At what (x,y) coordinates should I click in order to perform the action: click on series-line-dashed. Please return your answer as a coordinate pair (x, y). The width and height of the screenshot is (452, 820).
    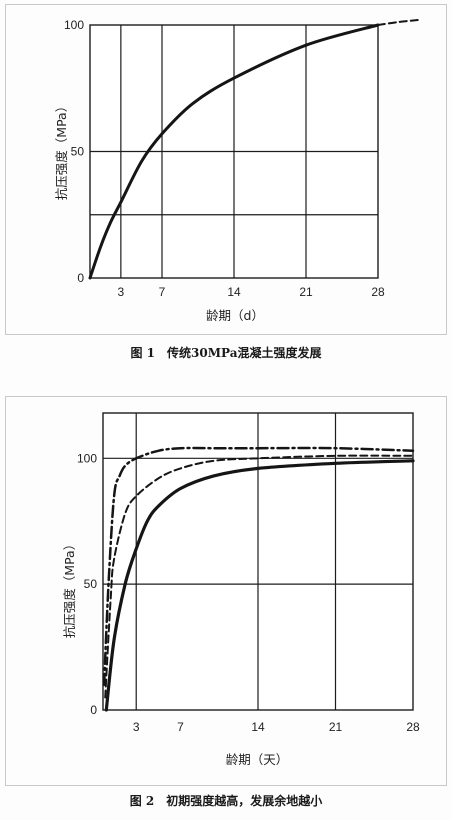
    Looking at the image, I should click on (399, 22).